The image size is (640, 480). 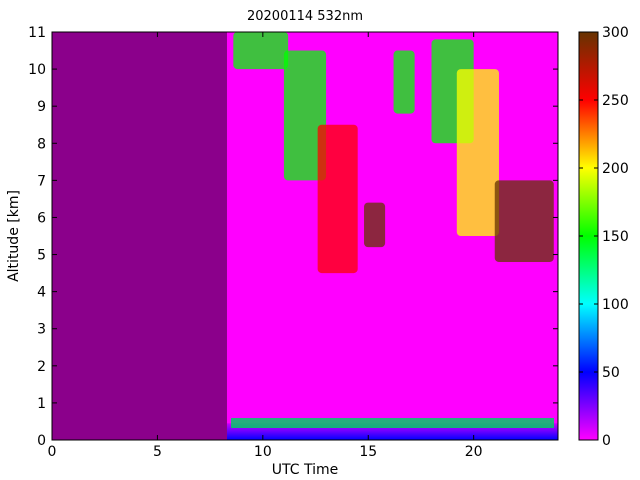 What do you see at coordinates (37, 70) in the screenshot?
I see `y-tick-label: 10` at bounding box center [37, 70].